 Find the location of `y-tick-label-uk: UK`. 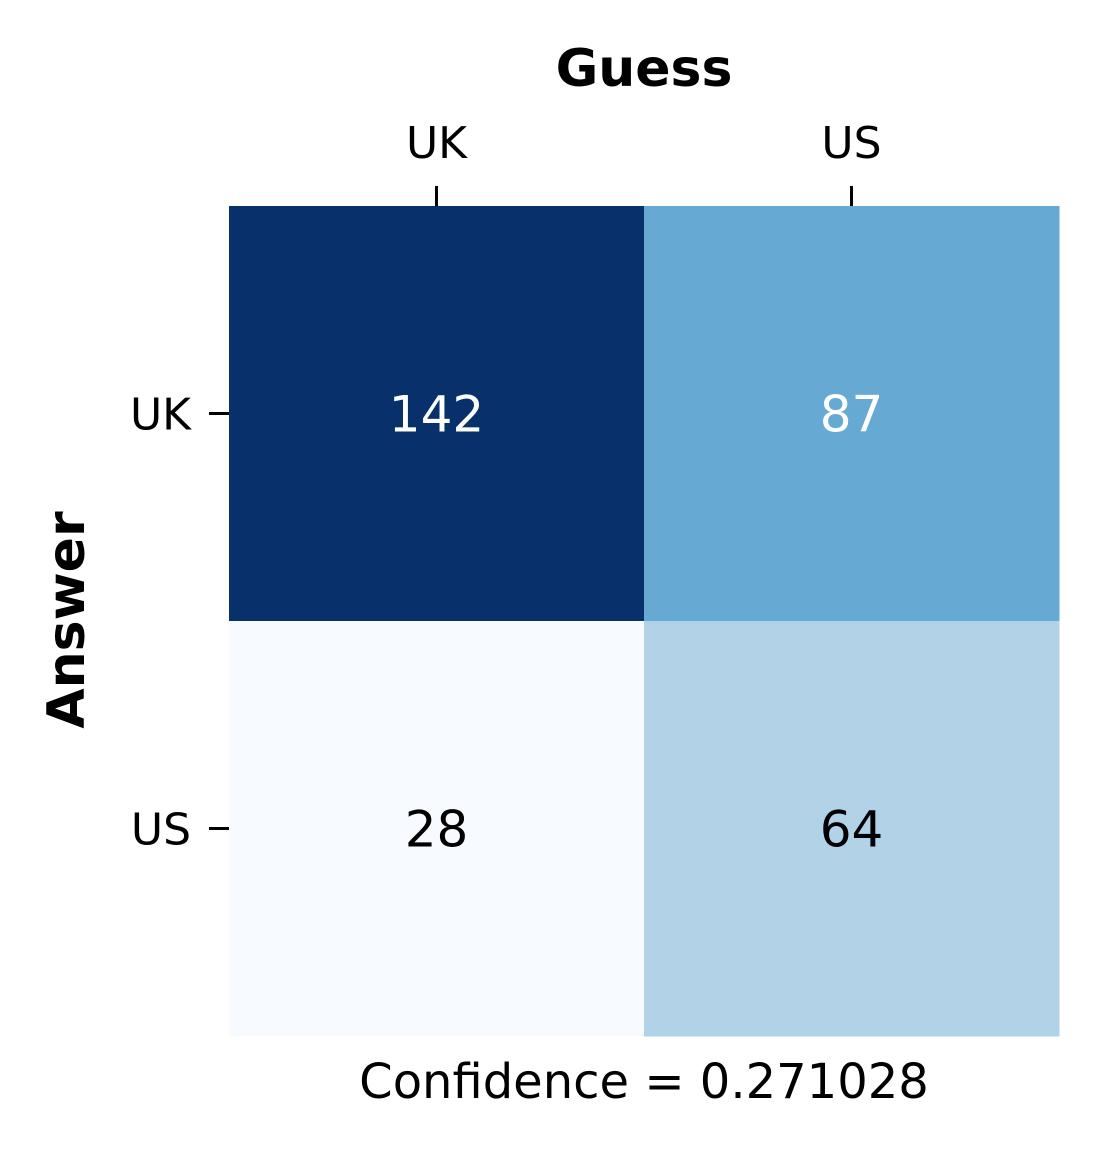

y-tick-label-uk: UK is located at coordinates (161, 415).